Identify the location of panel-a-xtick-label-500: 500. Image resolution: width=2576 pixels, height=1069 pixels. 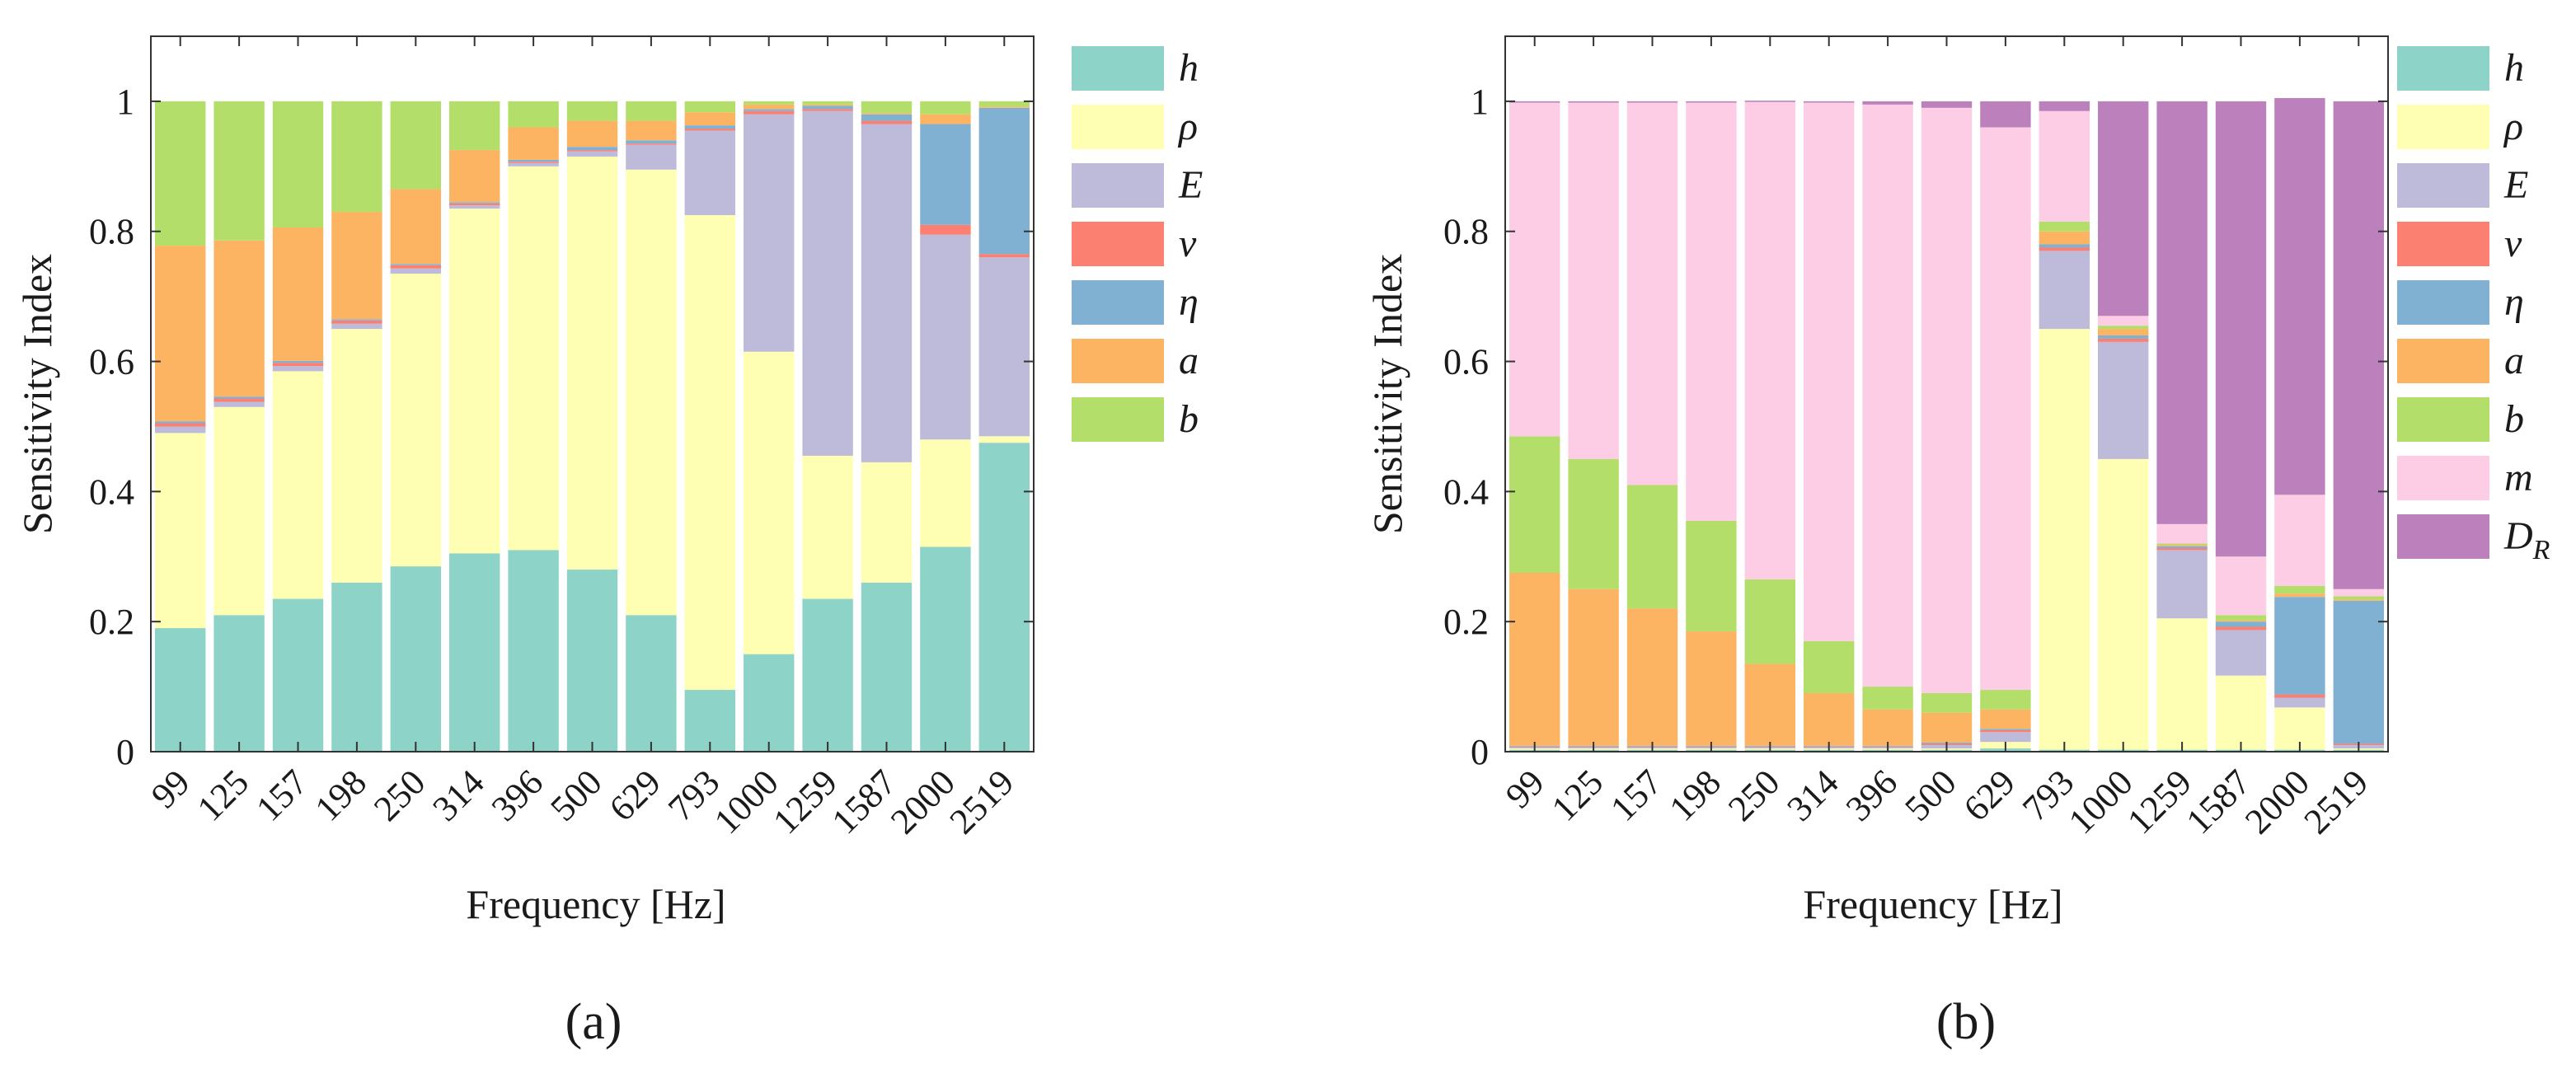
(575, 795).